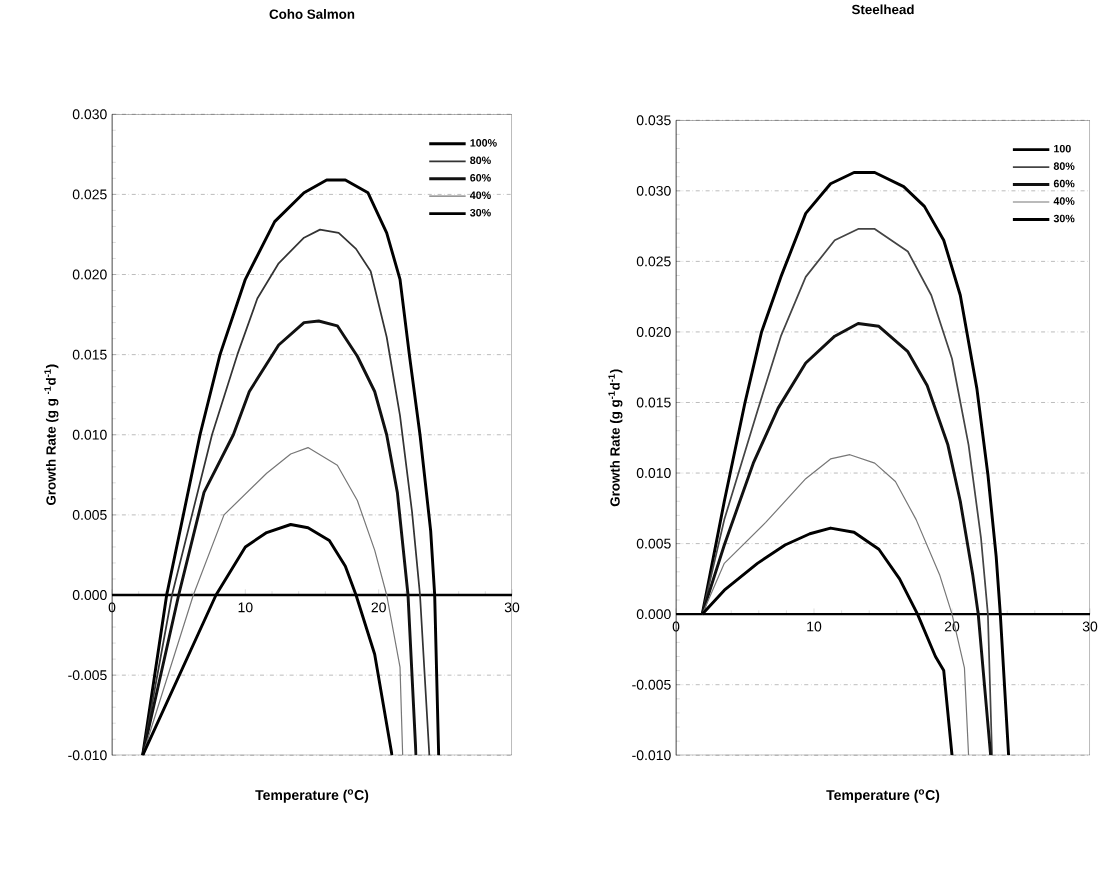  What do you see at coordinates (483, 142) in the screenshot?
I see `legend-label: 100%` at bounding box center [483, 142].